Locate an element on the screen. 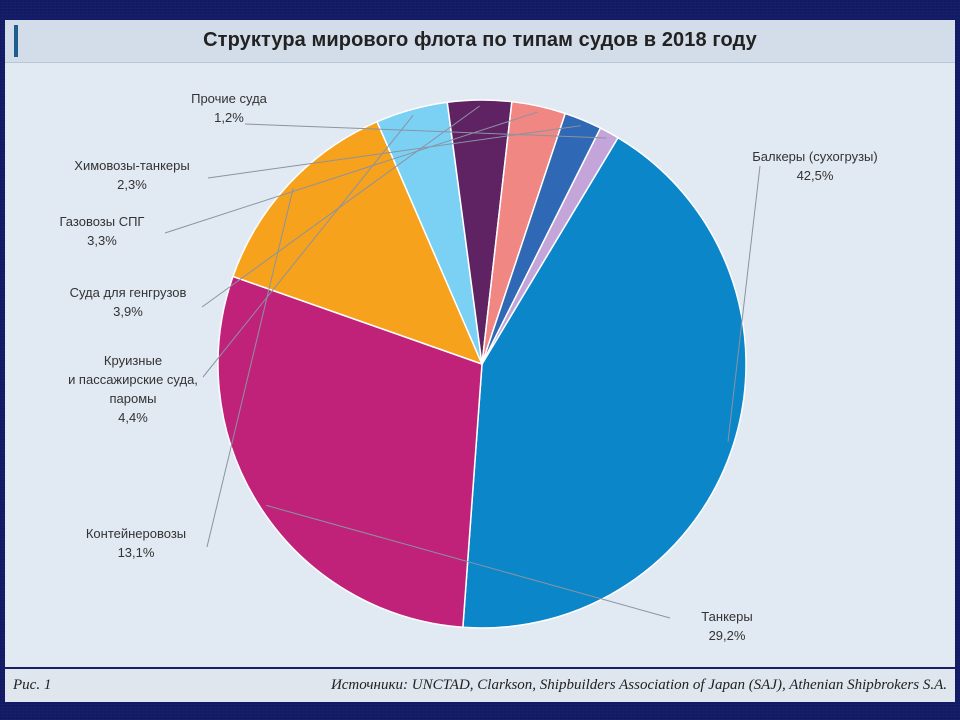  slice-value-label: 42,5% is located at coordinates (815, 175).